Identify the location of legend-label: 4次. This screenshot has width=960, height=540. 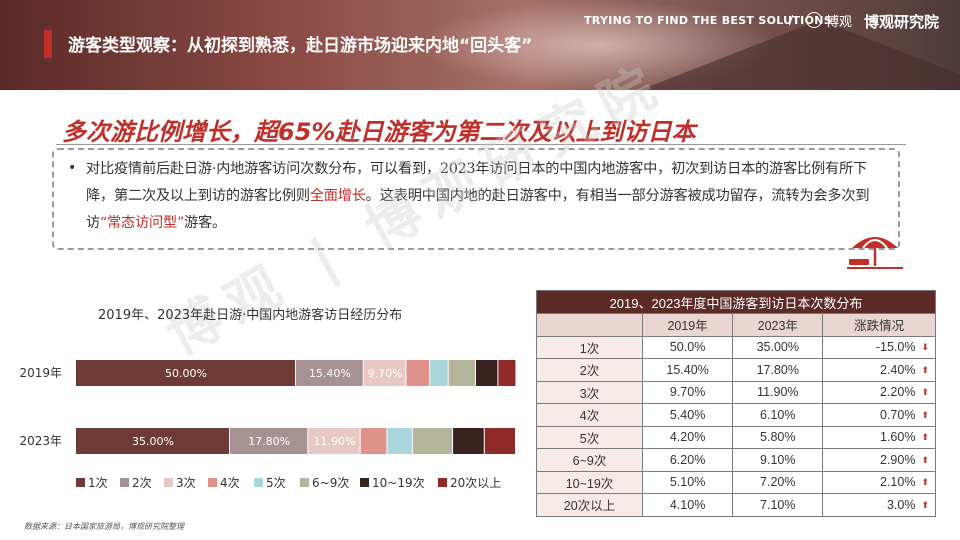
(230, 483).